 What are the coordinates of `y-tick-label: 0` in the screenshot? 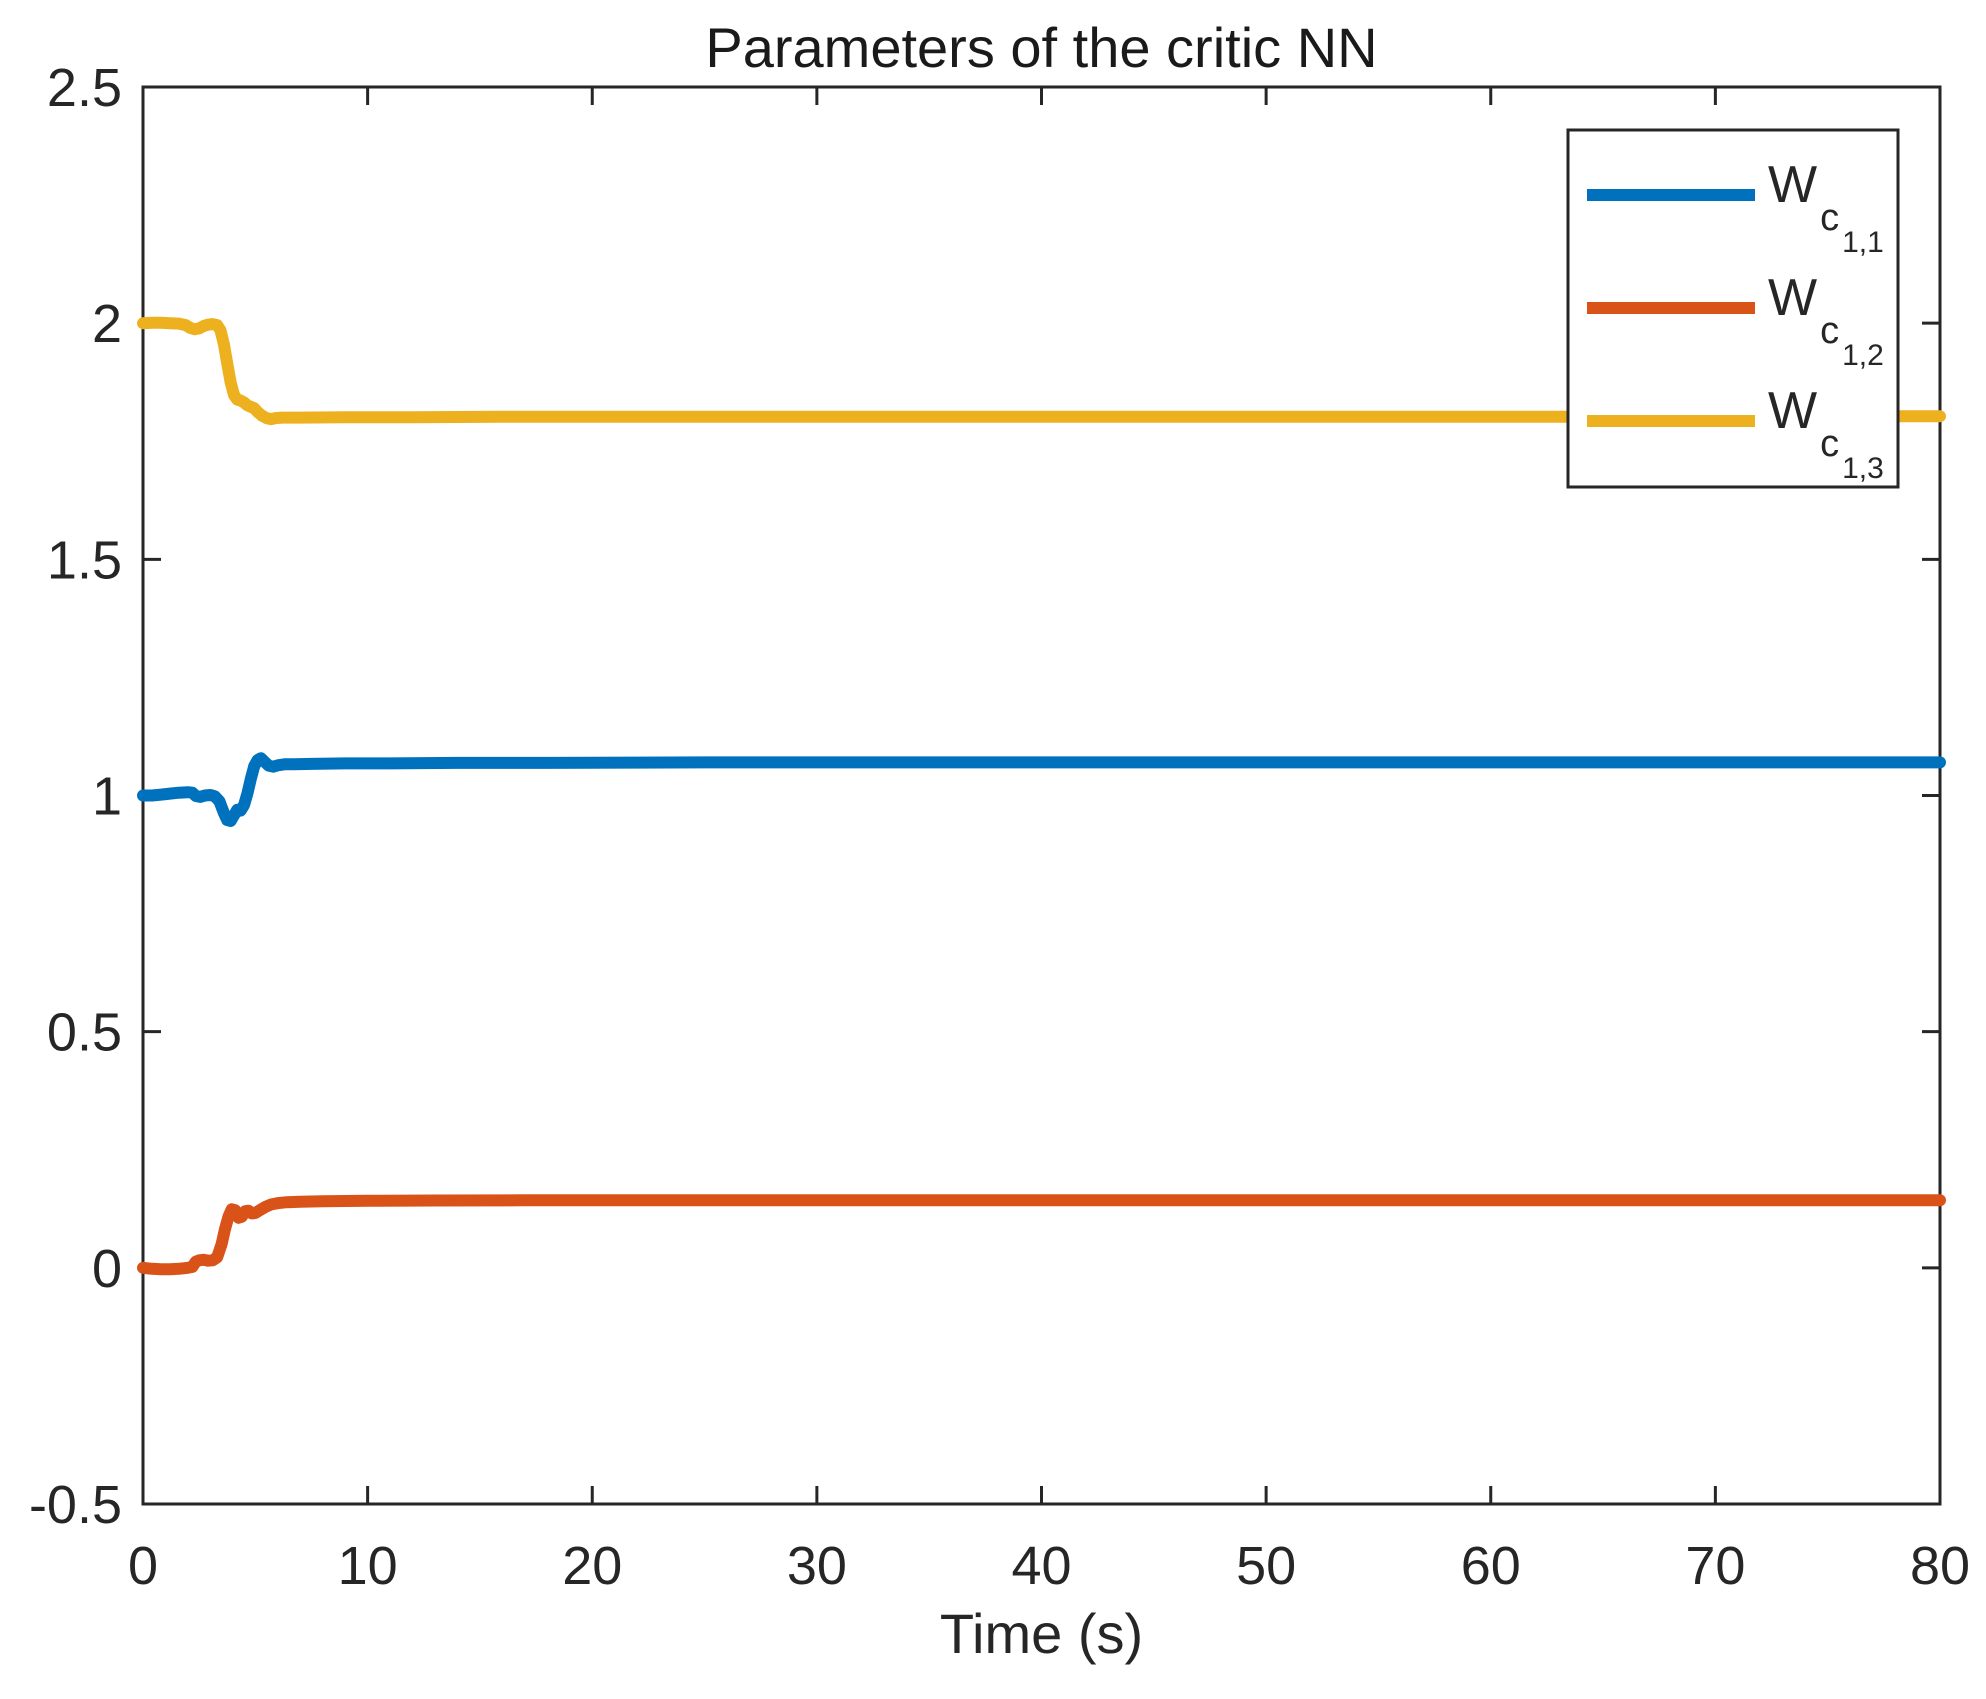 It's located at (107, 1269).